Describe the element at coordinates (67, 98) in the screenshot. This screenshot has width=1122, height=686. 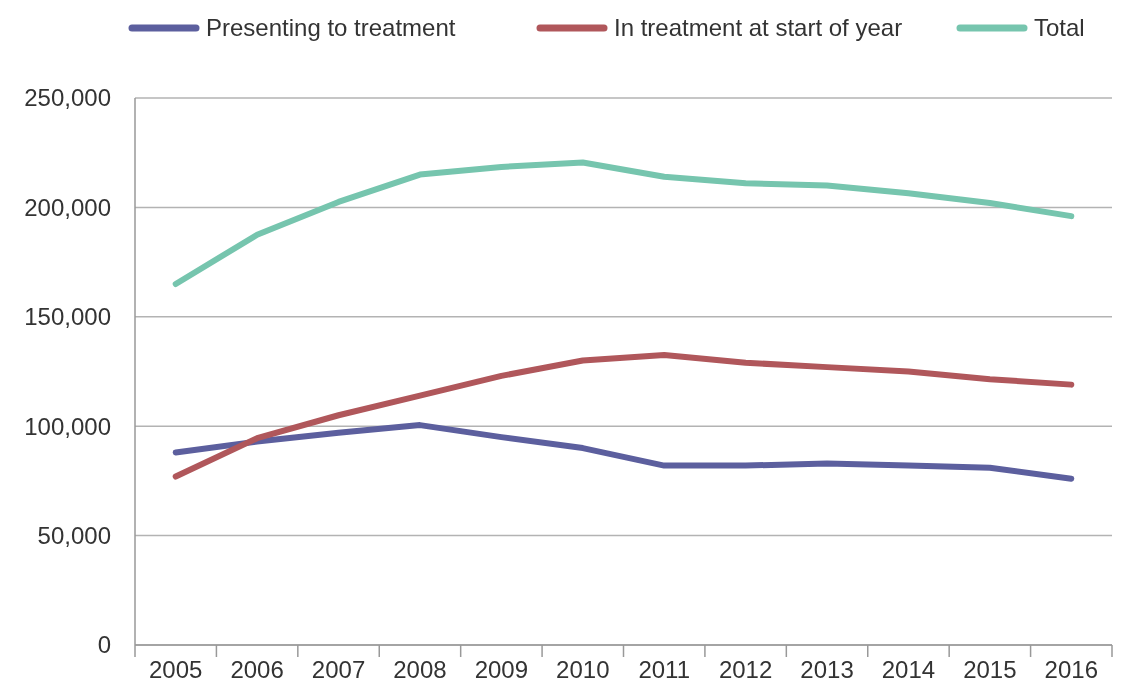
I see `y-tick-label: 250,000` at that location.